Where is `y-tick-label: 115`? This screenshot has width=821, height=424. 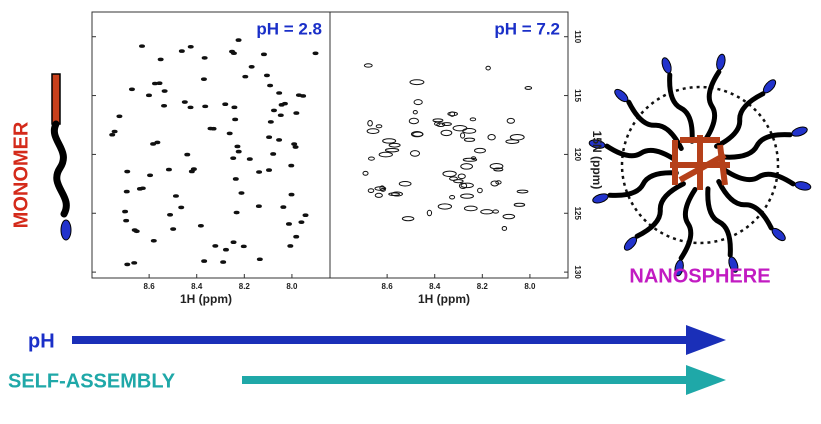
y-tick-label: 115 is located at coordinates (577, 95).